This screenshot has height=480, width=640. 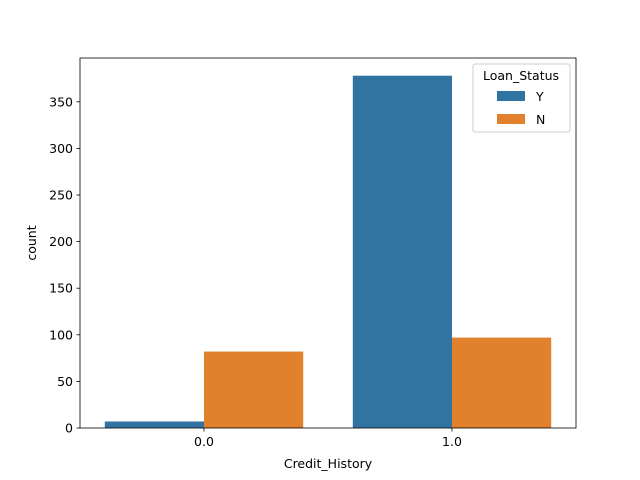 What do you see at coordinates (452, 441) in the screenshot?
I see `x-tick-label: 1.0` at bounding box center [452, 441].